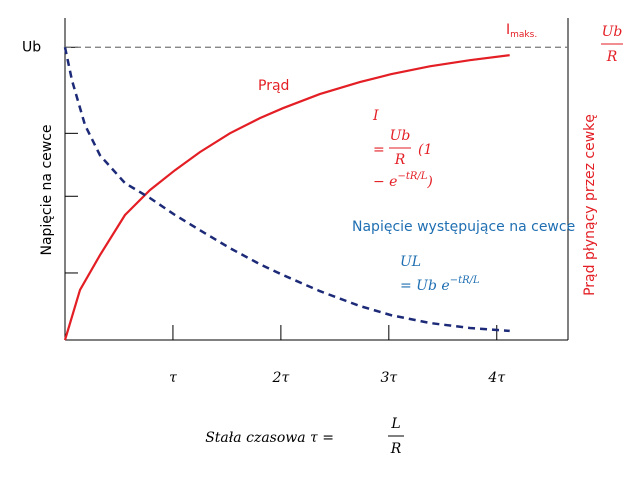  I want to click on formula-part: =, so click(379, 150).